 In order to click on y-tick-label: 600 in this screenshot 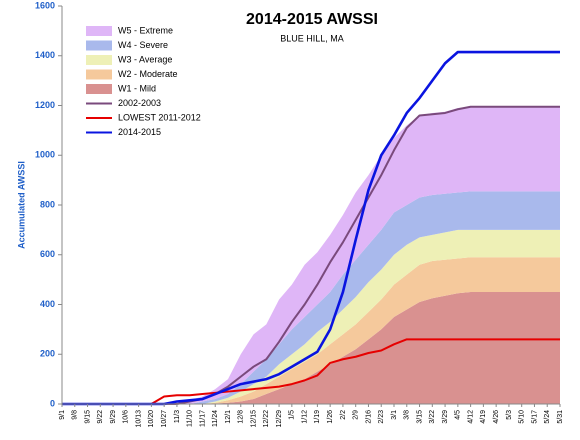, I will do `click(47, 254)`.